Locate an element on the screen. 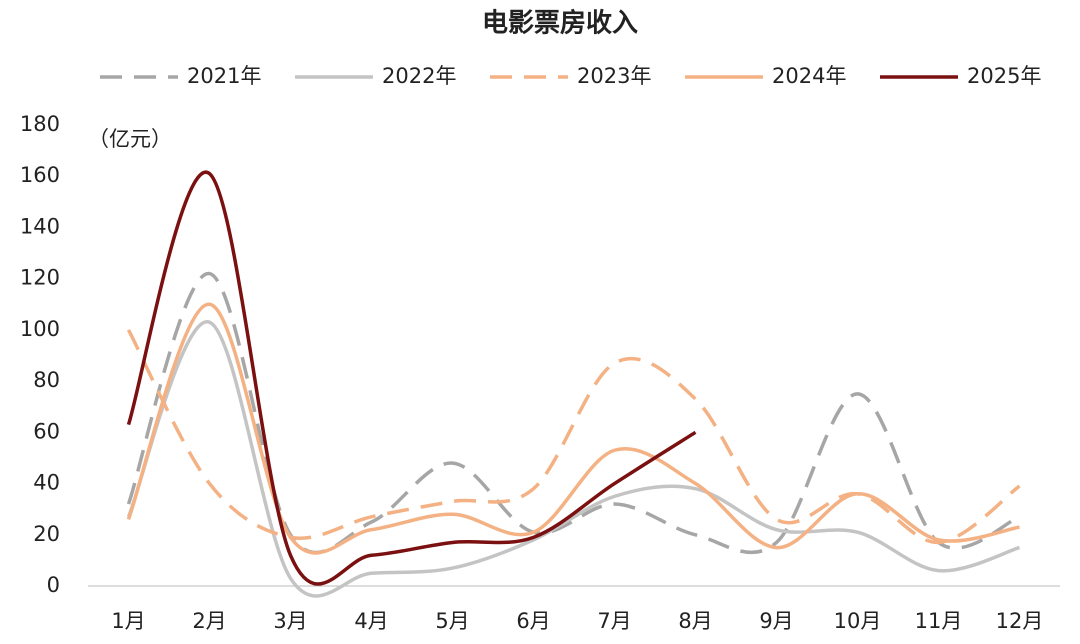  x-tick-label: 8月 is located at coordinates (695, 621).